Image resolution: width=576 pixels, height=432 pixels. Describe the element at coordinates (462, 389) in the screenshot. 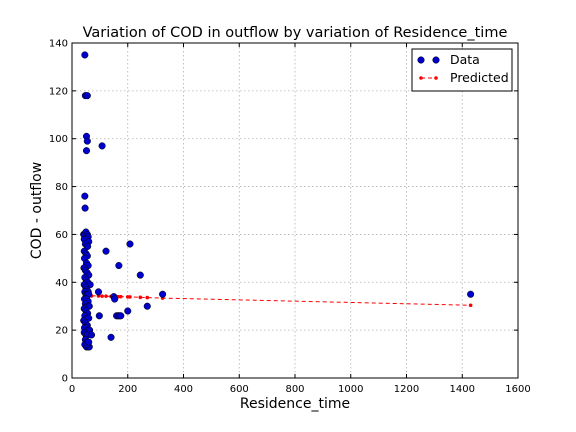

I see `x-tick-label: 1400` at that location.